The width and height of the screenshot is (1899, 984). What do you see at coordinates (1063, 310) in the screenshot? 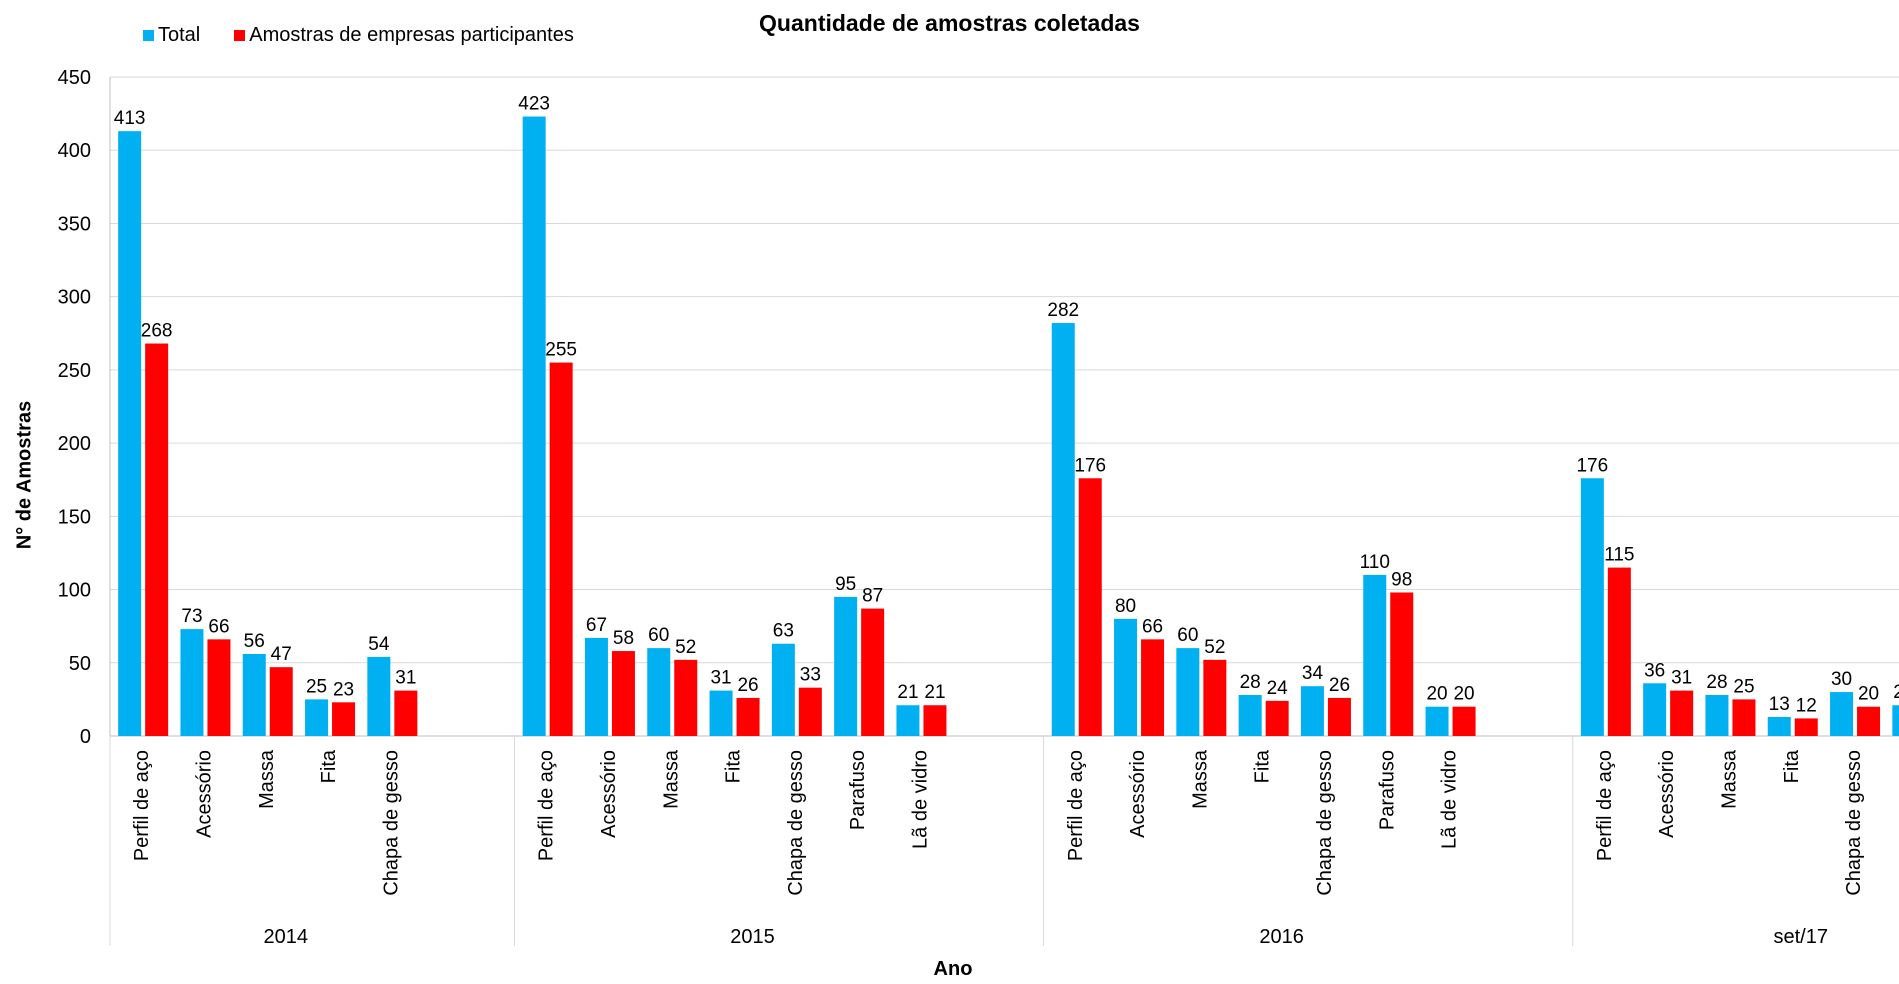
I see `data-label: 282` at bounding box center [1063, 310].